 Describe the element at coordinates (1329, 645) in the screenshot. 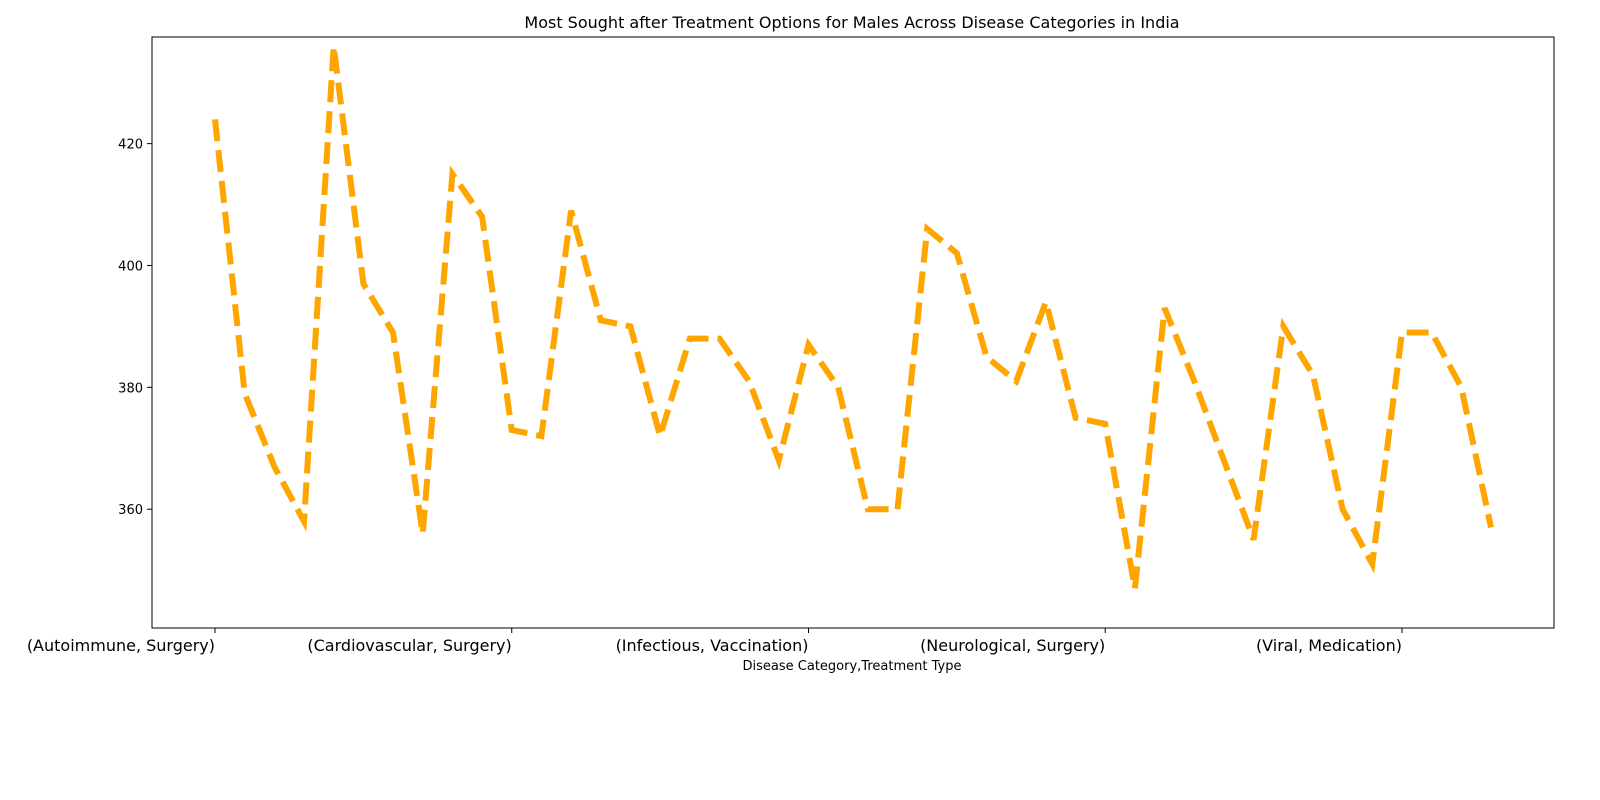

I see `x-tick-label: (Viral, Medication)` at that location.